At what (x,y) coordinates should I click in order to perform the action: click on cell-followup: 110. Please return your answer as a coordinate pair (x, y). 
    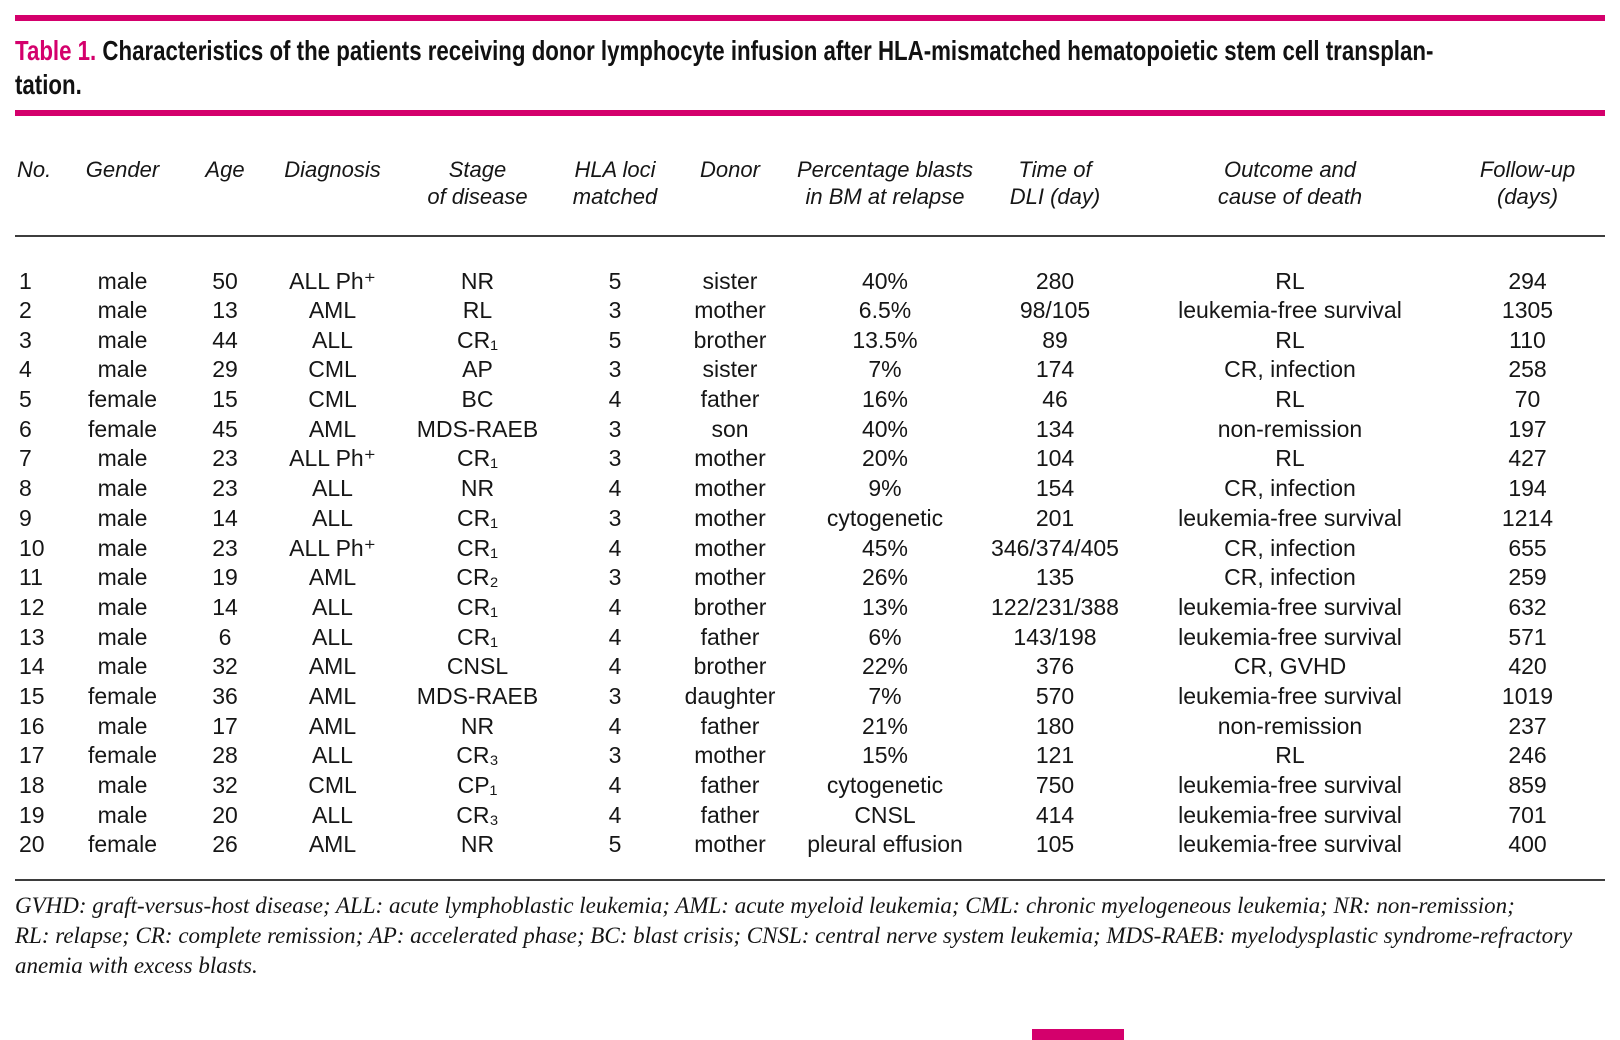
    Looking at the image, I should click on (1527, 339).